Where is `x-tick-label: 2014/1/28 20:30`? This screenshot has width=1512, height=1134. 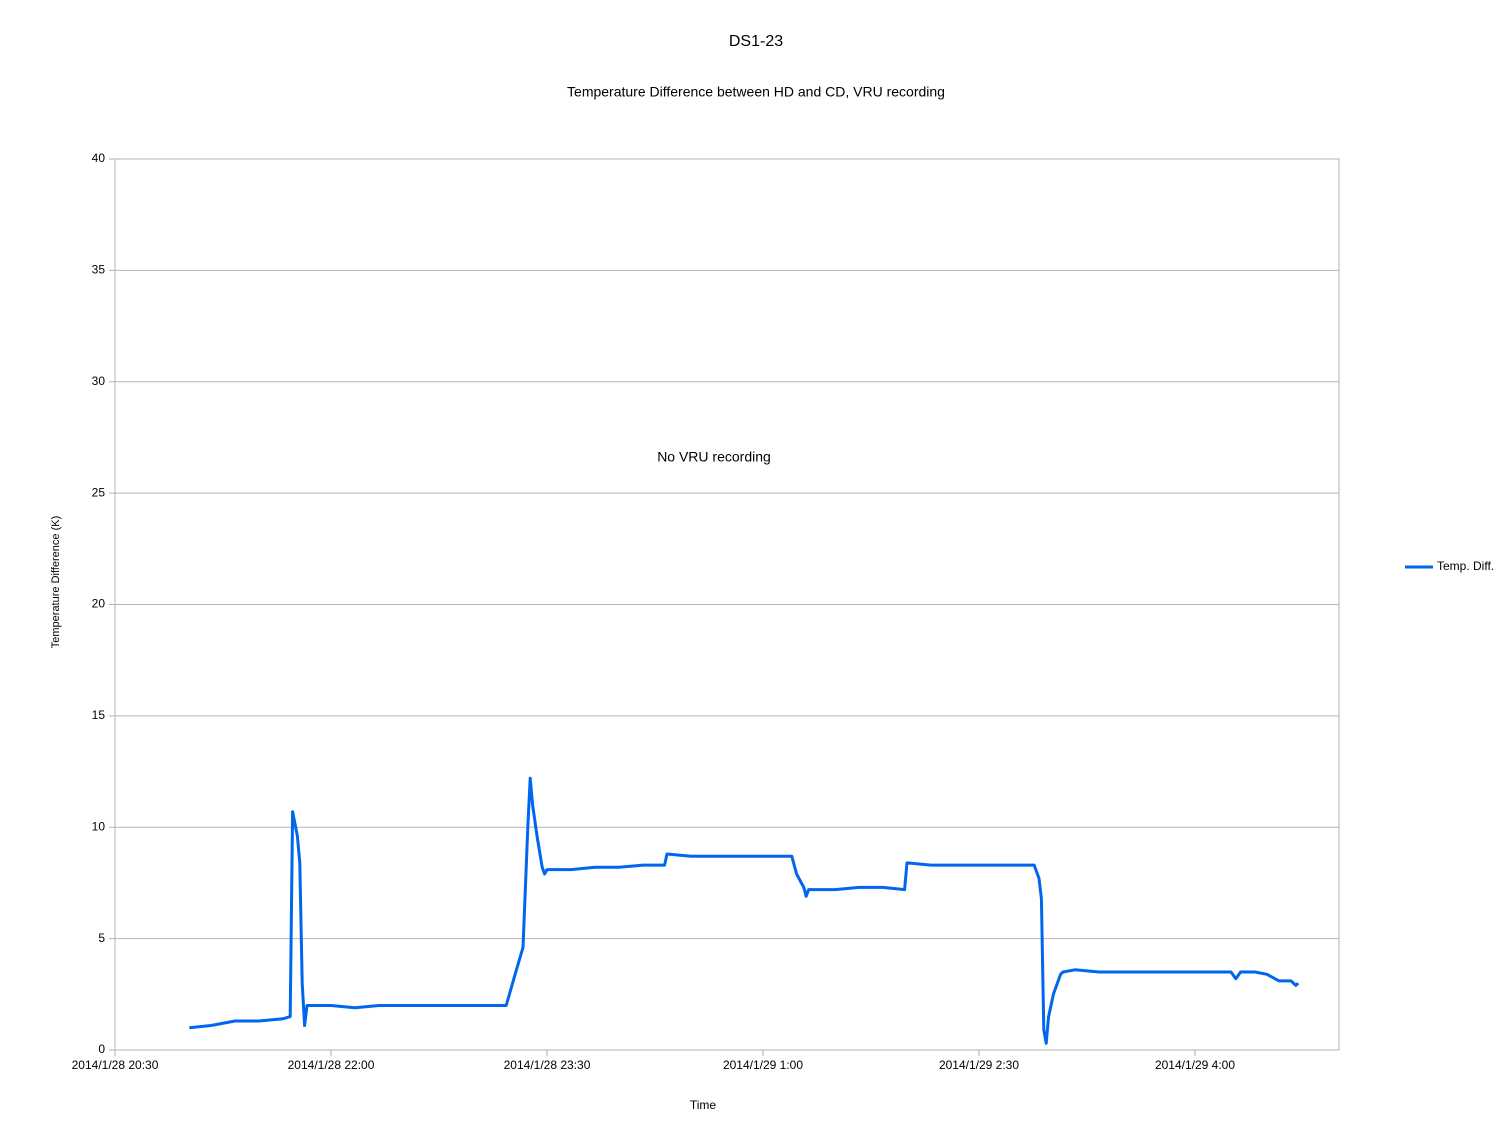 x-tick-label: 2014/1/28 20:30 is located at coordinates (115, 1065).